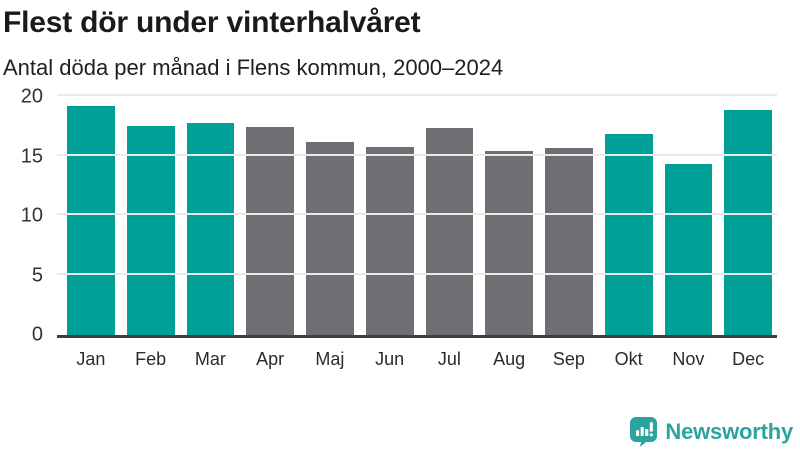 The width and height of the screenshot is (800, 450). I want to click on bar-aug, so click(509, 243).